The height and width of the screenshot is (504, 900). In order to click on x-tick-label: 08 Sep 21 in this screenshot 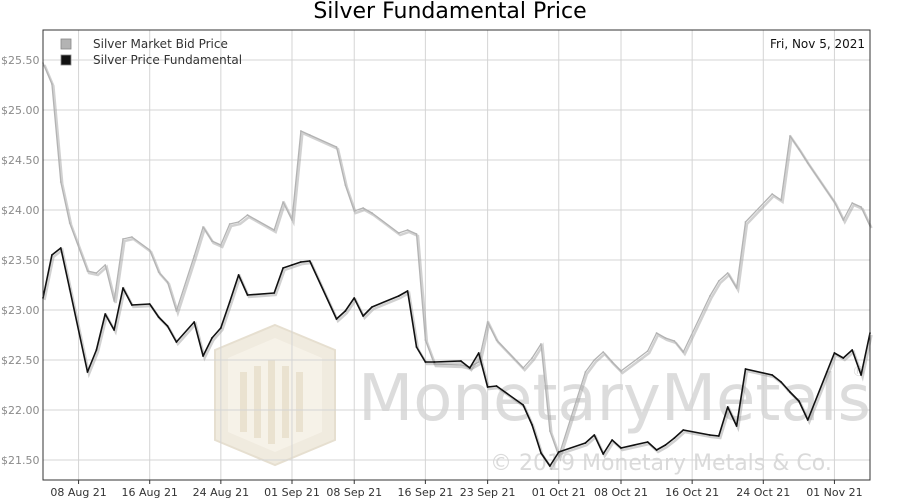, I will do `click(354, 492)`.